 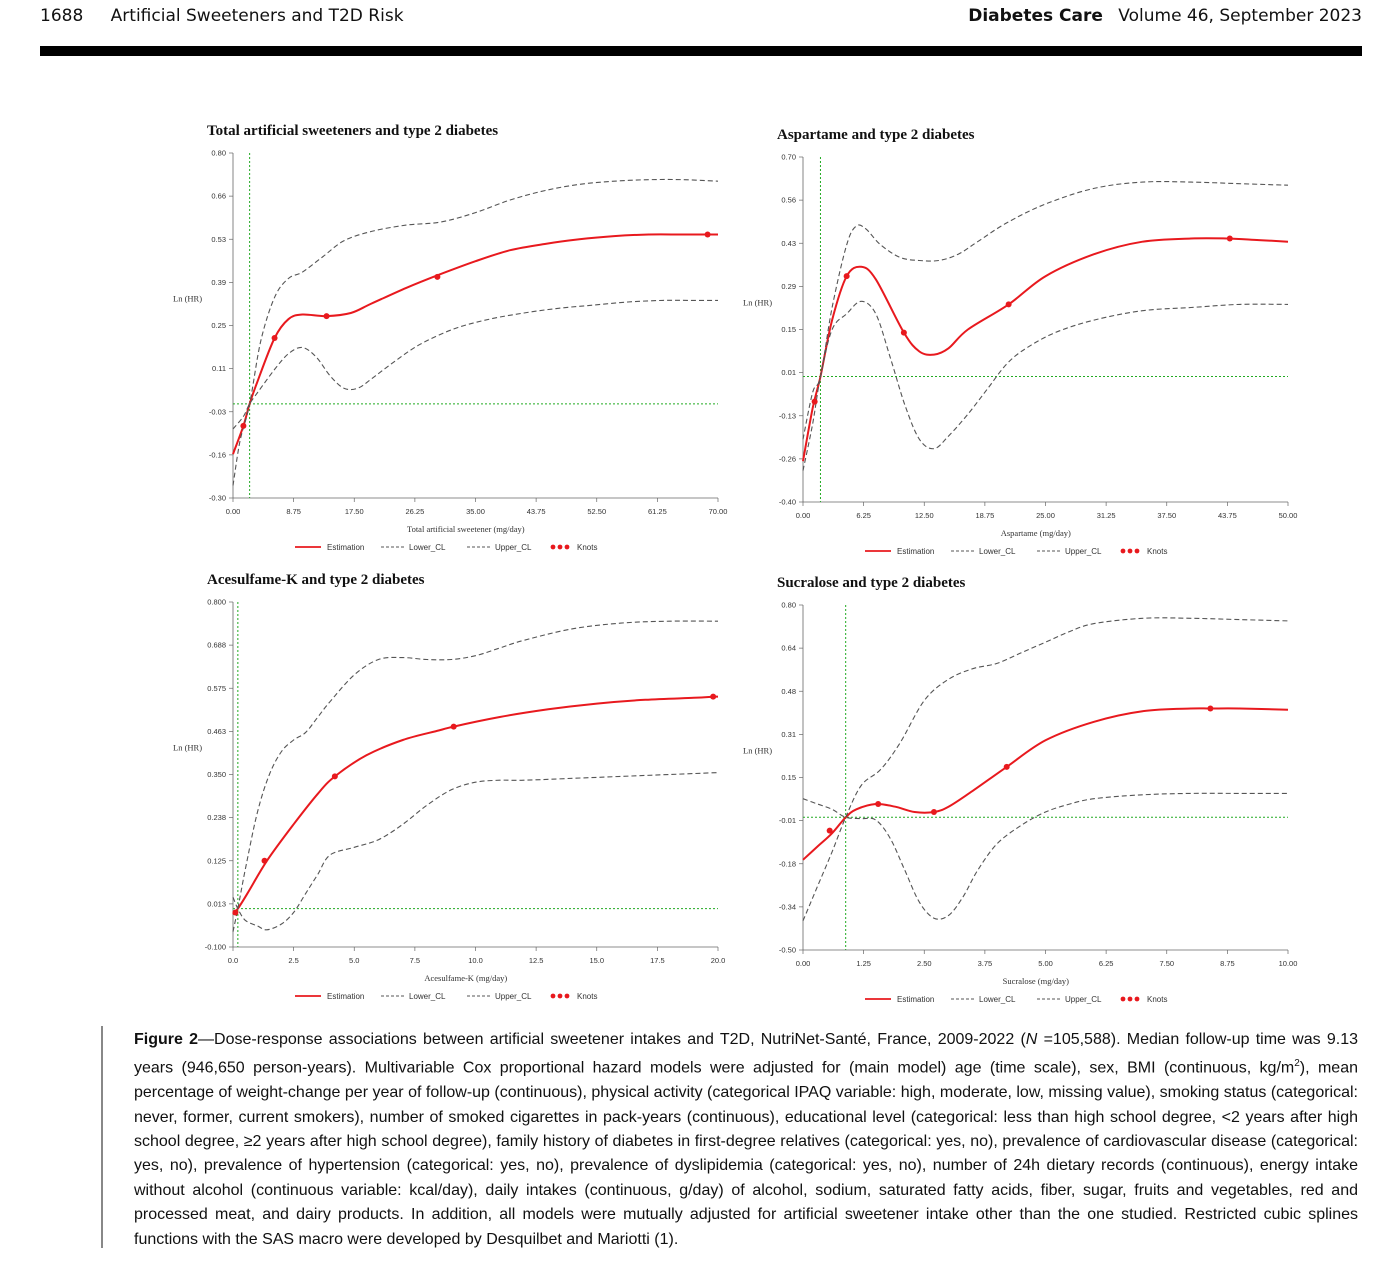 I want to click on y-tick-label: 0.48, so click(x=788, y=691).